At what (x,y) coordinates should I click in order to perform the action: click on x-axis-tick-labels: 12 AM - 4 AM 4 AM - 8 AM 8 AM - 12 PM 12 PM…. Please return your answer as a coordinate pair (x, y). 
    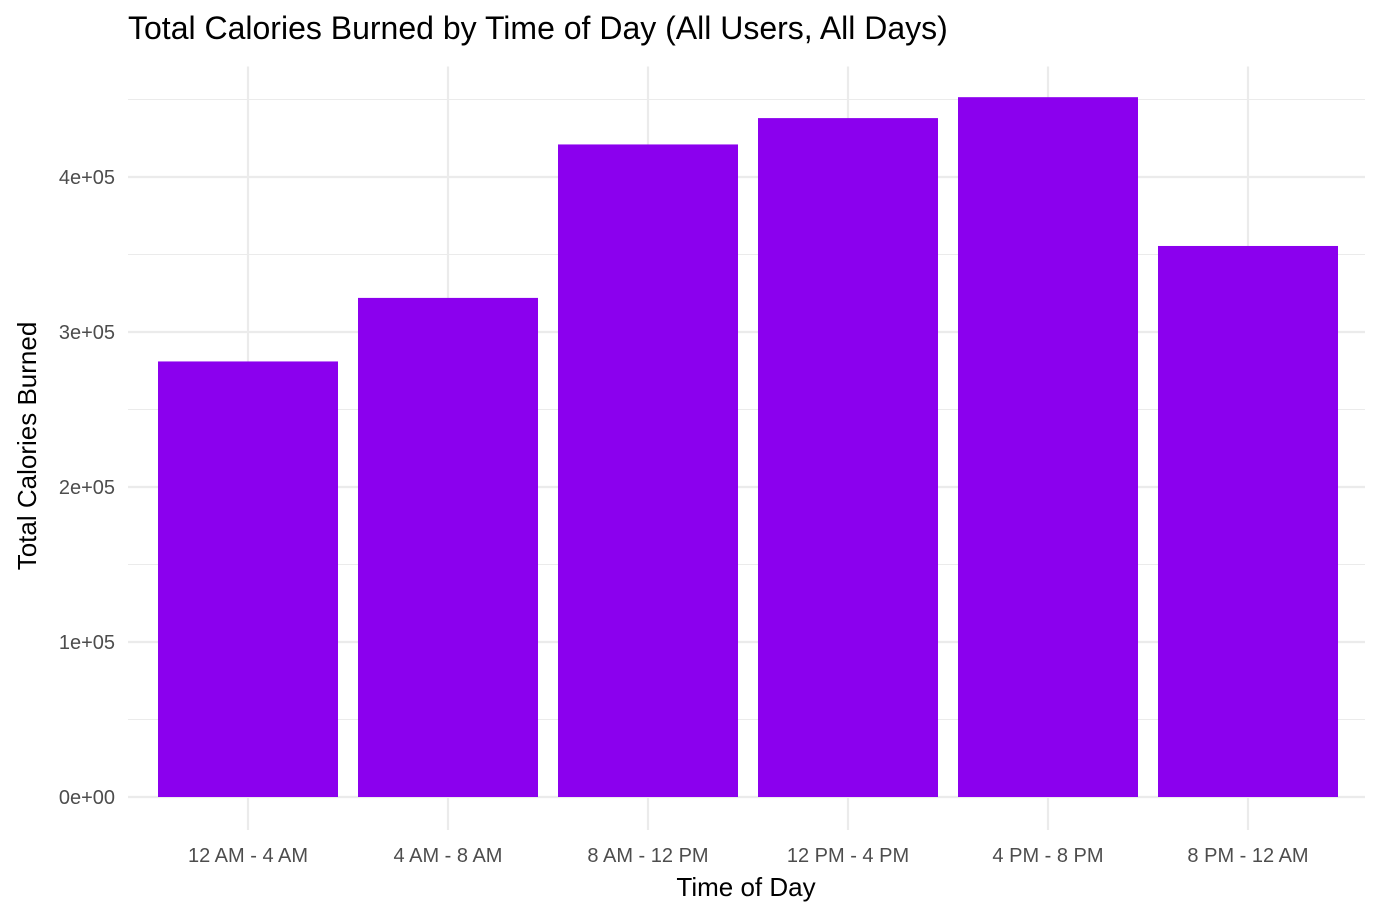
    Looking at the image, I should click on (748, 856).